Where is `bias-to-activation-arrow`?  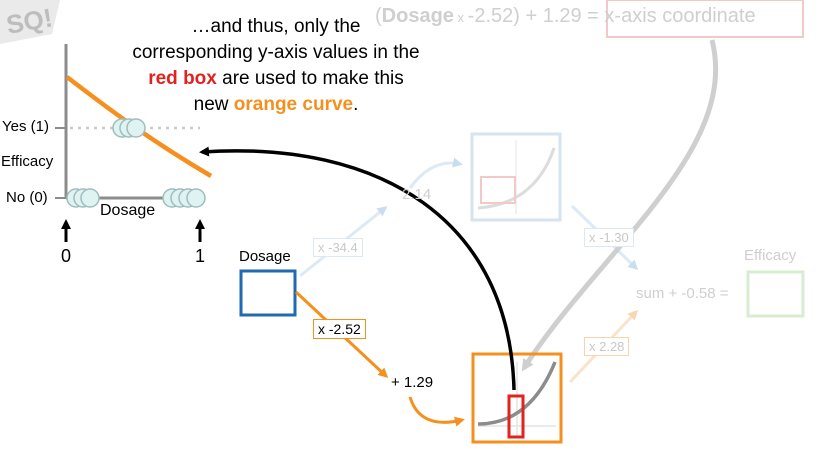
bias-to-activation-arrow is located at coordinates (436, 411).